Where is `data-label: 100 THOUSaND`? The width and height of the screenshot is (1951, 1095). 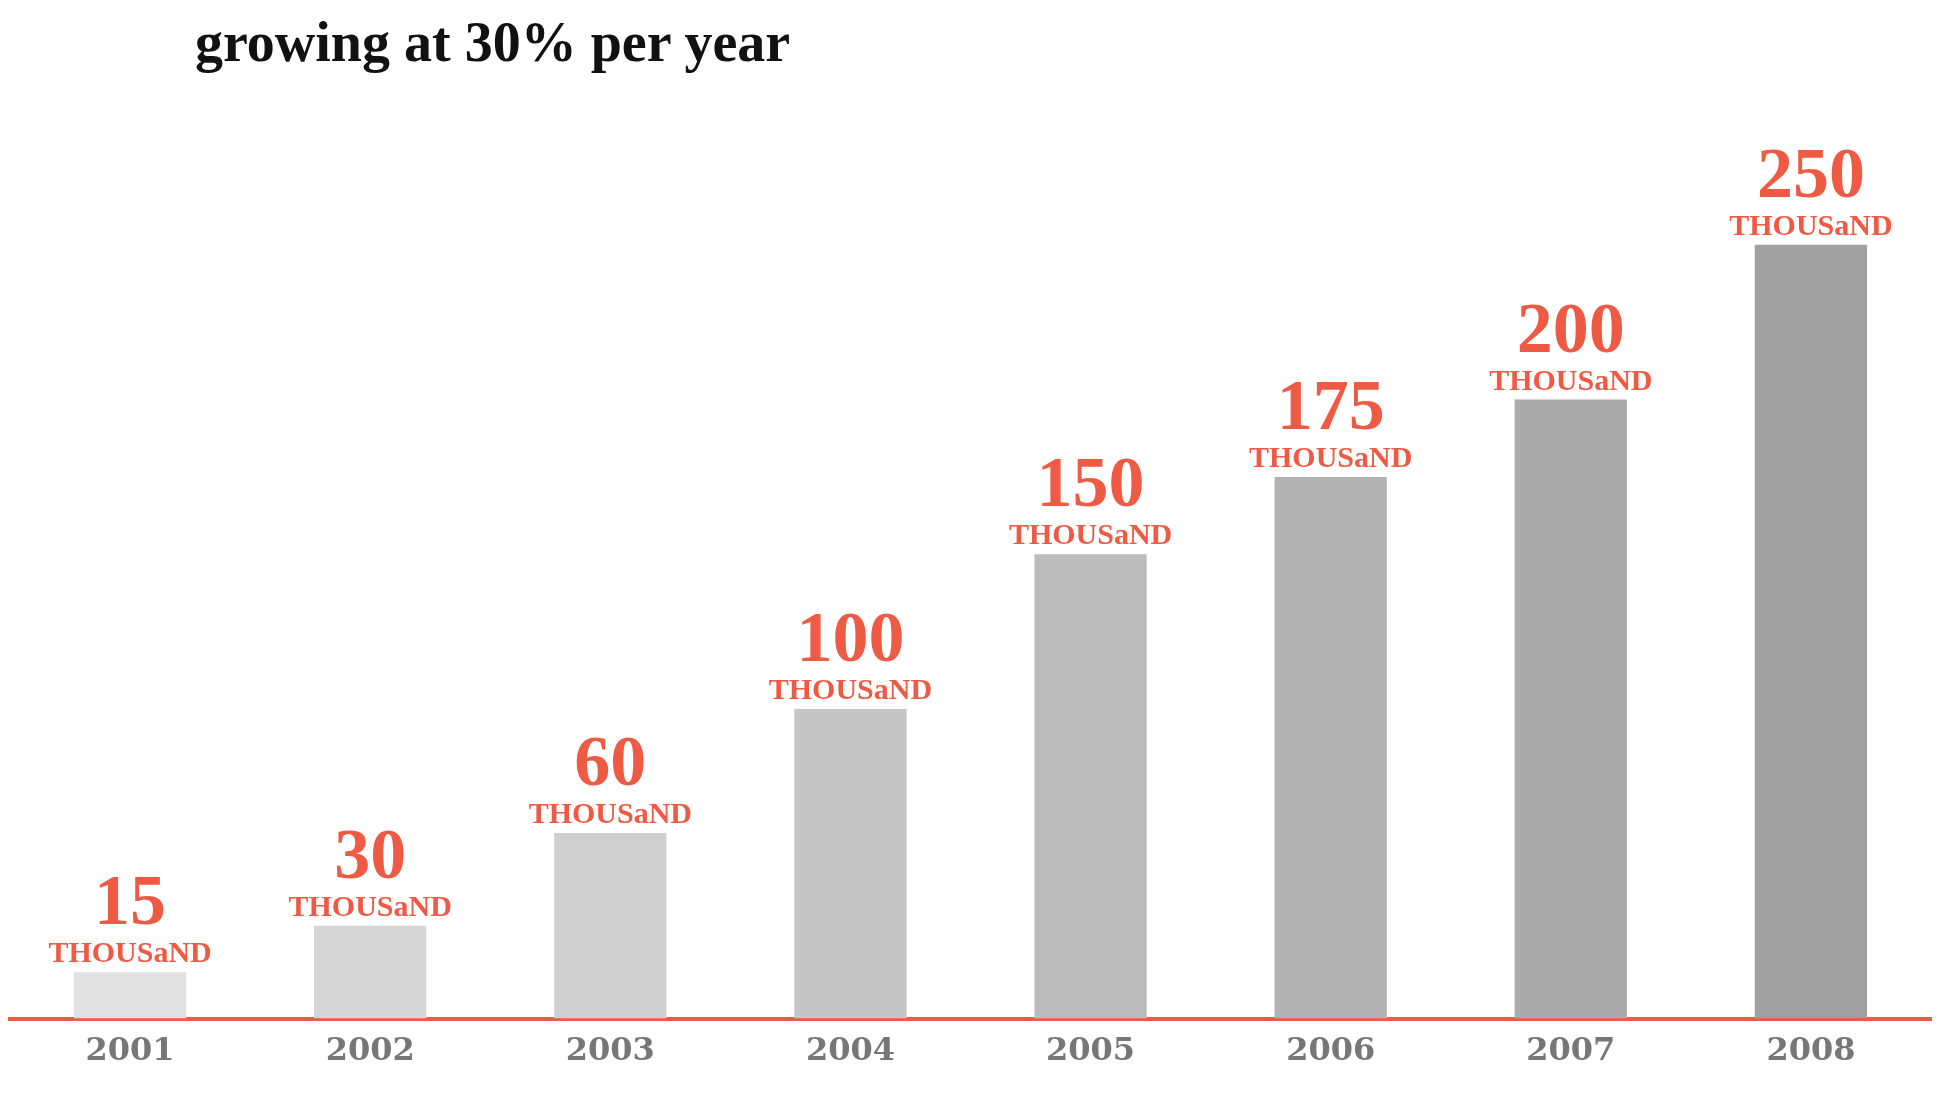 data-label: 100 THOUSaND is located at coordinates (850, 651).